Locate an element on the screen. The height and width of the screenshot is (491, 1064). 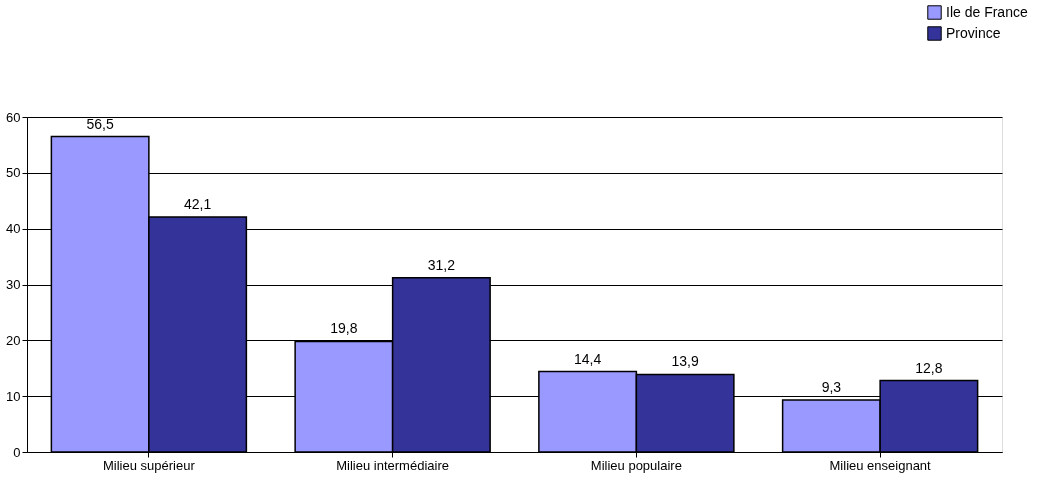
data-label: 31,2 is located at coordinates (441, 264).